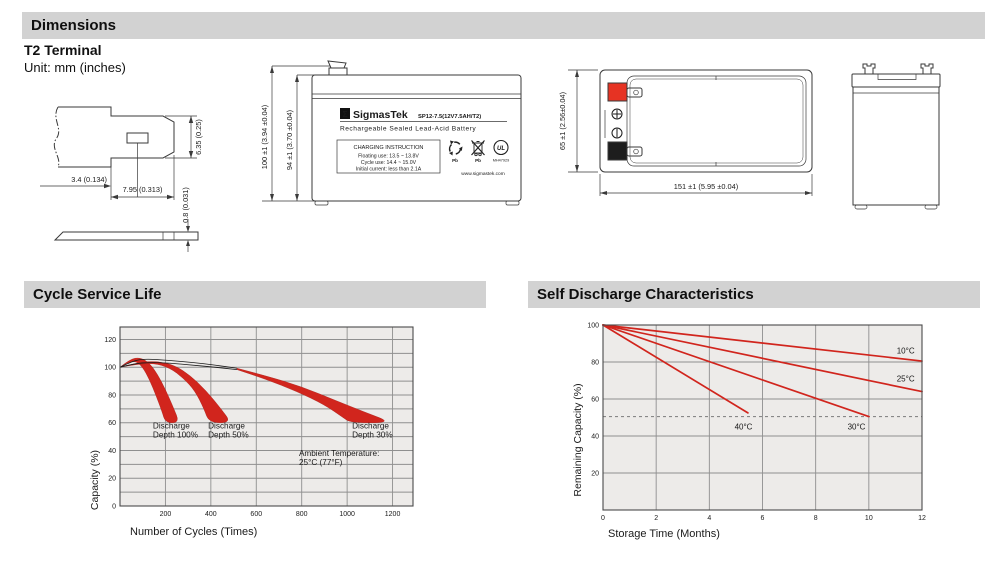  I want to click on terminal-outline, so click(116, 137).